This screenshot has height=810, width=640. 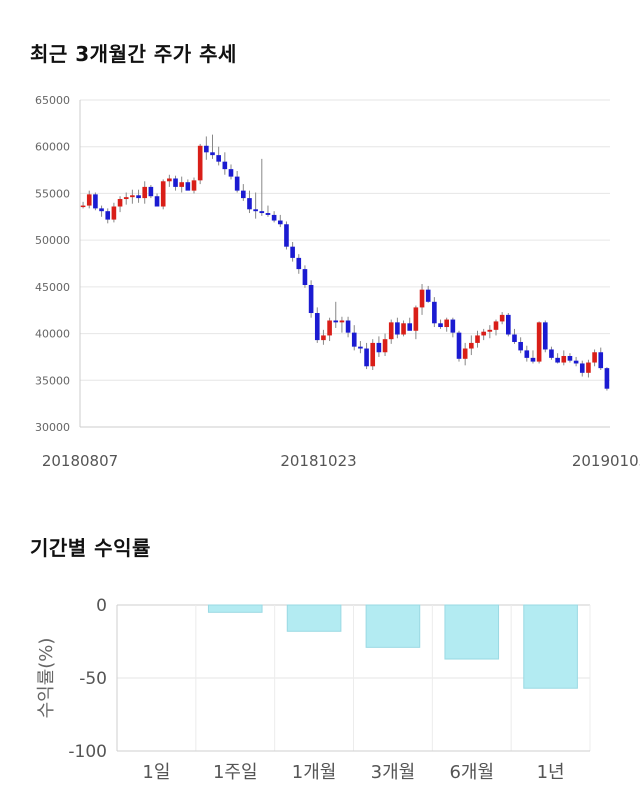 What do you see at coordinates (156, 772) in the screenshot?
I see `x-tick-label: 1일` at bounding box center [156, 772].